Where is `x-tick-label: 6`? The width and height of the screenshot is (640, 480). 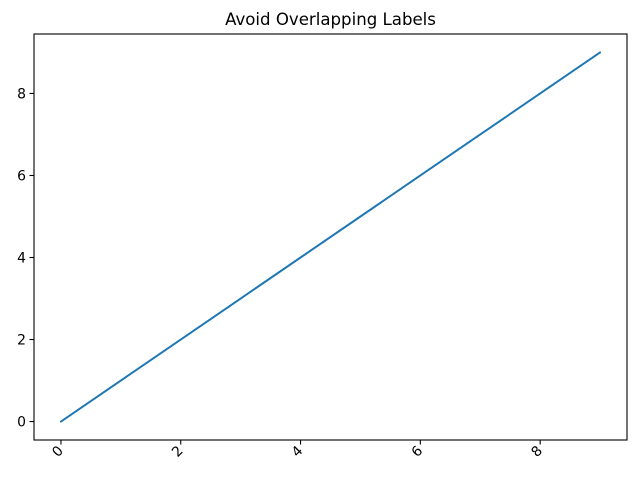
x-tick-label: 6 is located at coordinates (418, 452).